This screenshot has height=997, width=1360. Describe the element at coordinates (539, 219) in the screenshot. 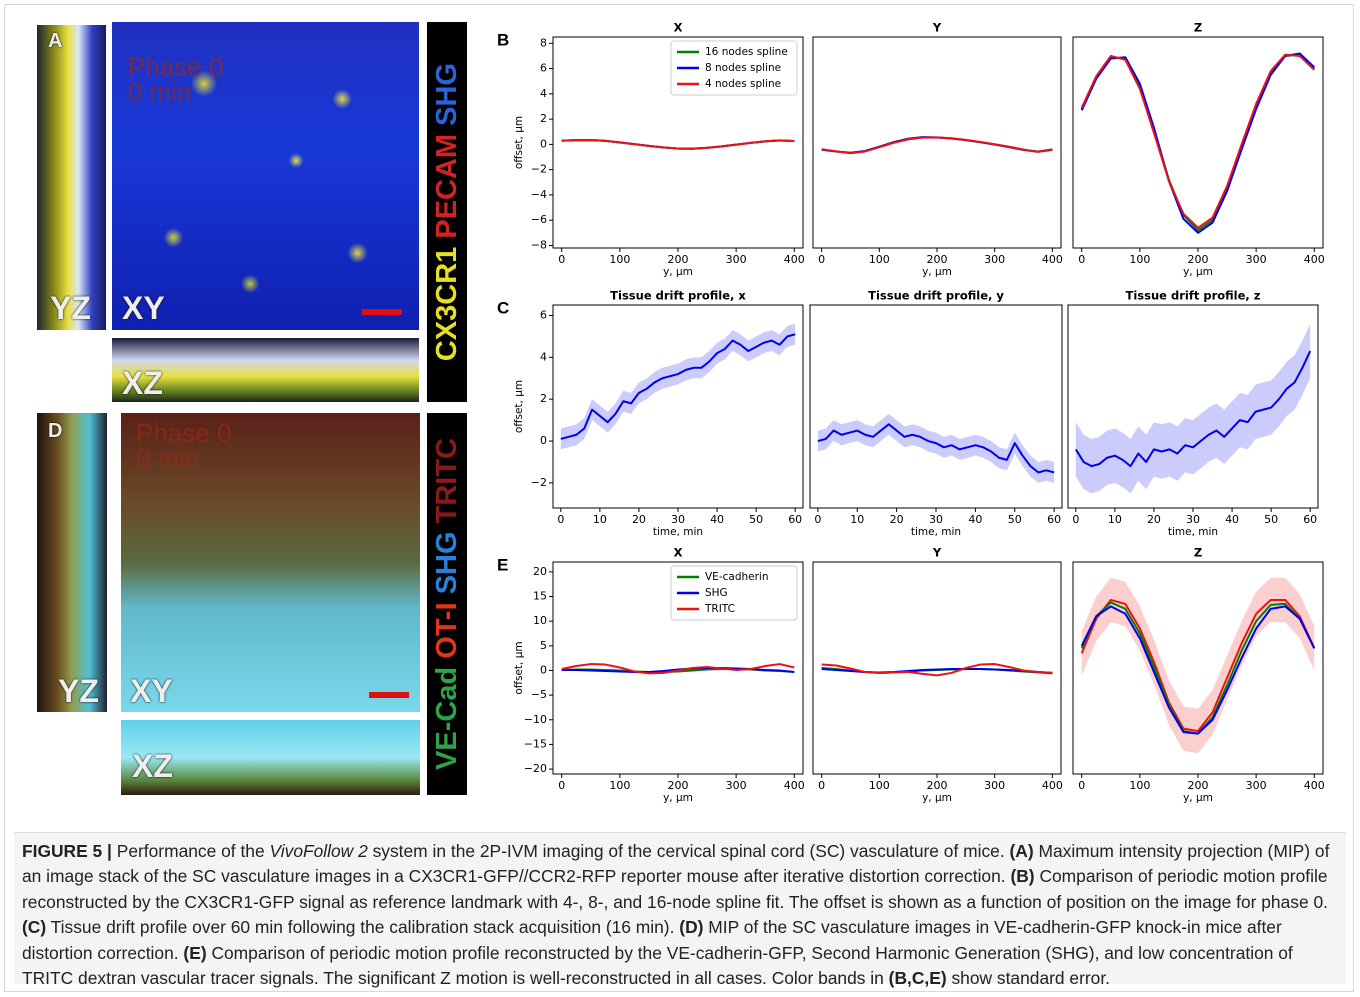

I see `y-tick-label: −6` at that location.